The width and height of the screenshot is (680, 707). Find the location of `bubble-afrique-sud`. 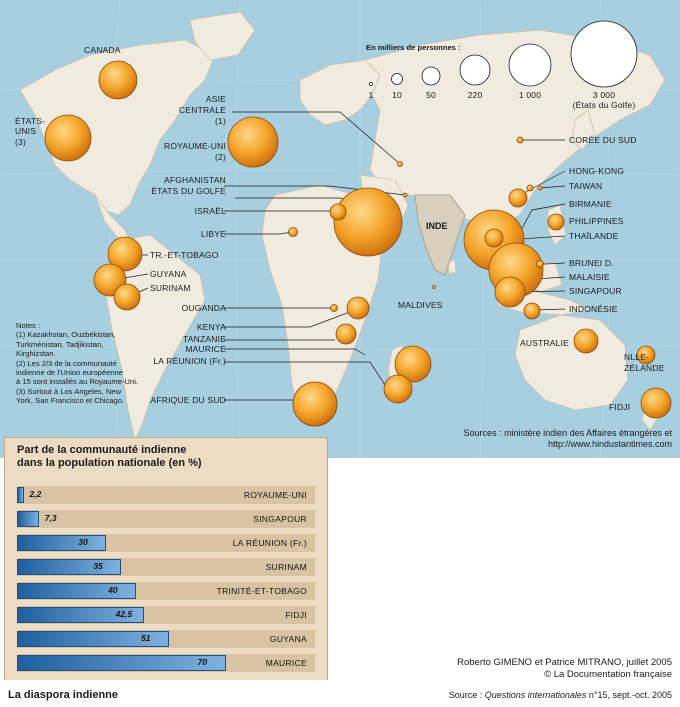

bubble-afrique-sud is located at coordinates (315, 404).